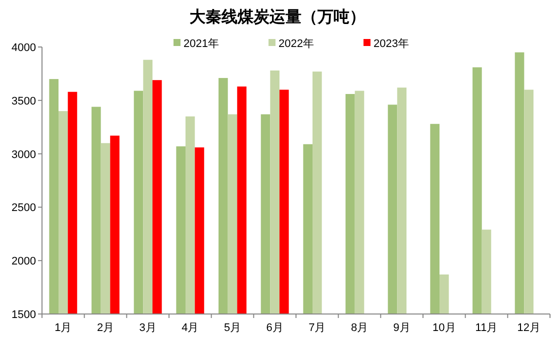  Describe the element at coordinates (317, 328) in the screenshot. I see `x-tick-label: 7月` at that location.